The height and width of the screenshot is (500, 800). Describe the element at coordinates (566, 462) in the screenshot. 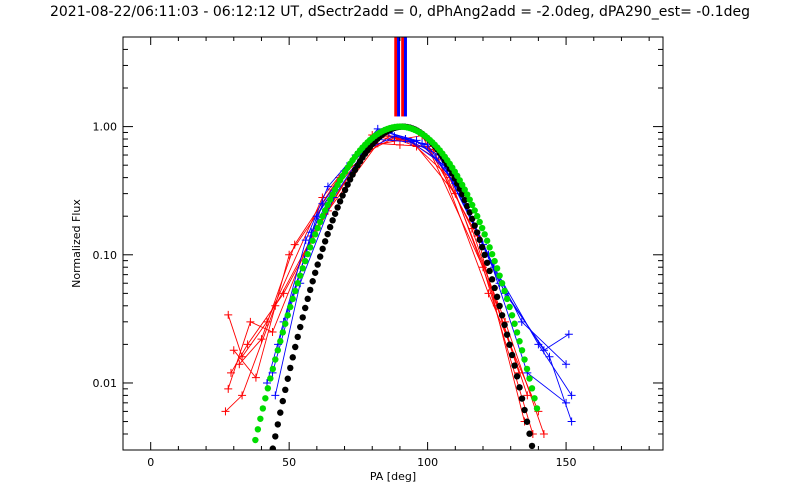

I see `x-tick-label: 150` at that location.